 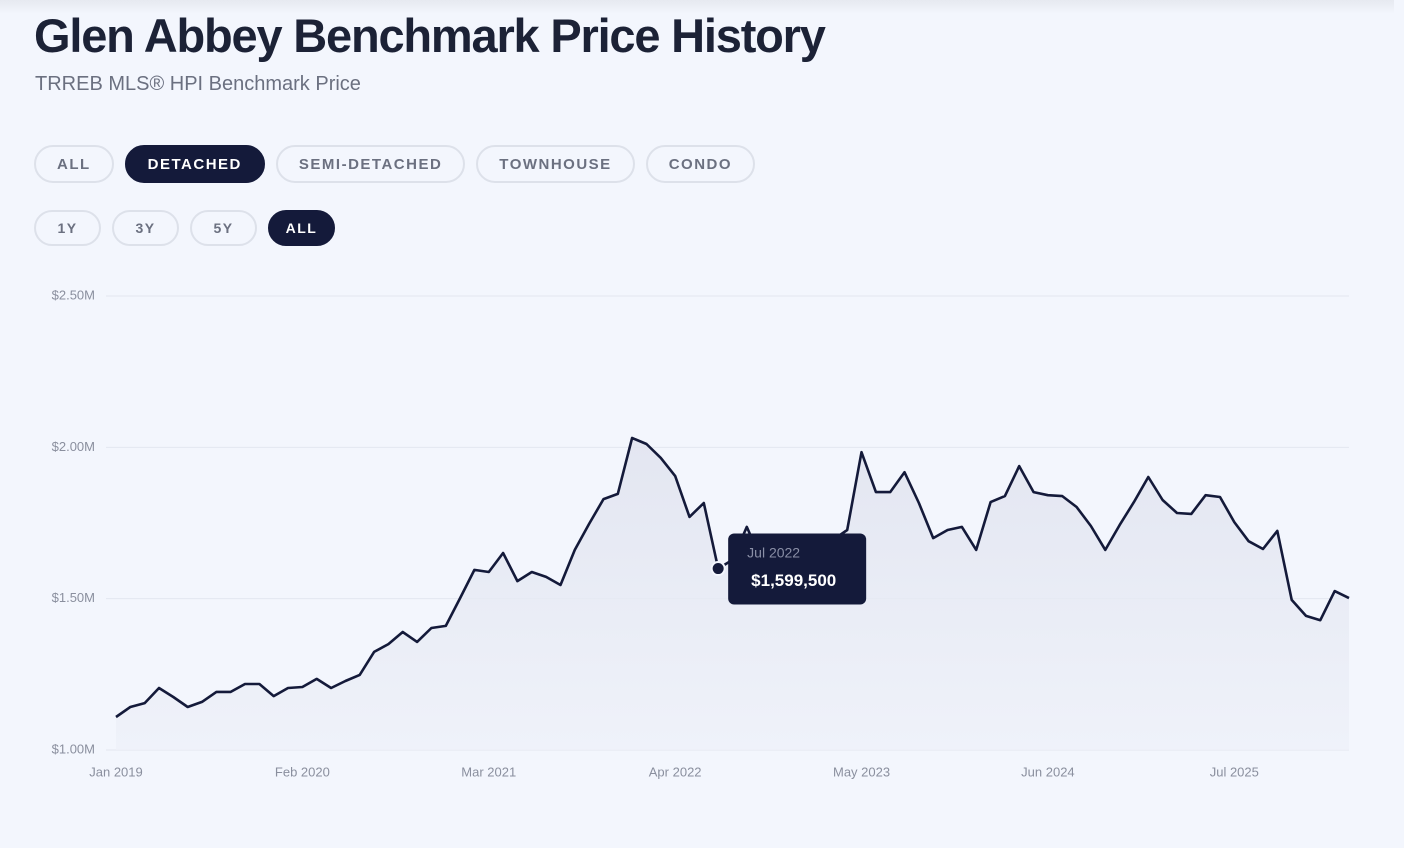 I want to click on page-subtitle: TRREB MLS® HPI Benchmark Price, so click(x=198, y=84).